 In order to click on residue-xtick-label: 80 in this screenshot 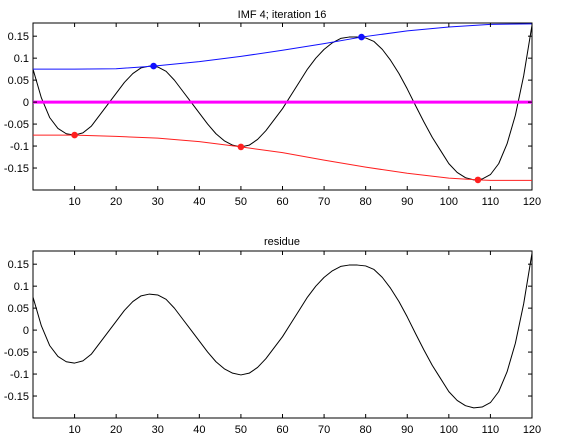, I will do `click(366, 430)`.